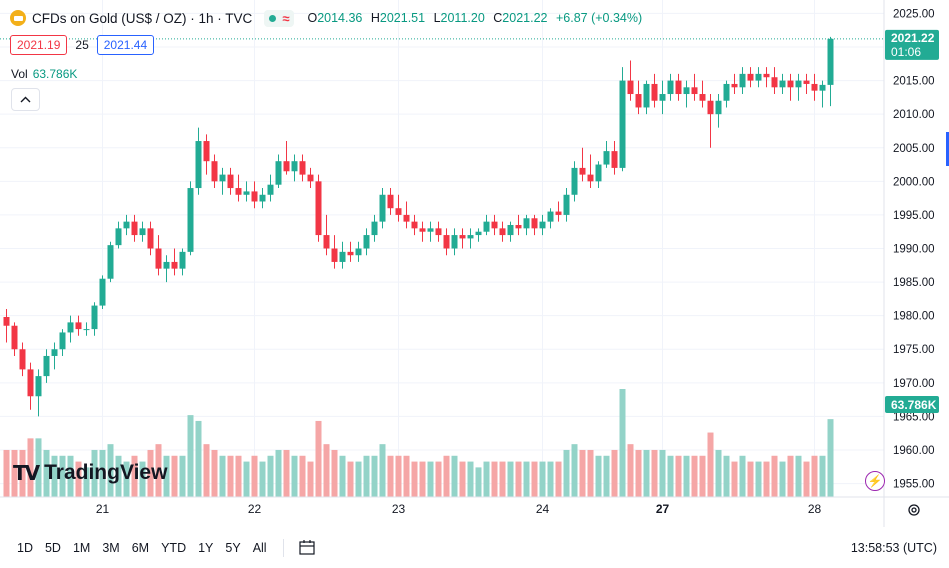 Image resolution: width=949 pixels, height=568 pixels. I want to click on utc-clock: 13:58:53 (UTC), so click(893, 548).